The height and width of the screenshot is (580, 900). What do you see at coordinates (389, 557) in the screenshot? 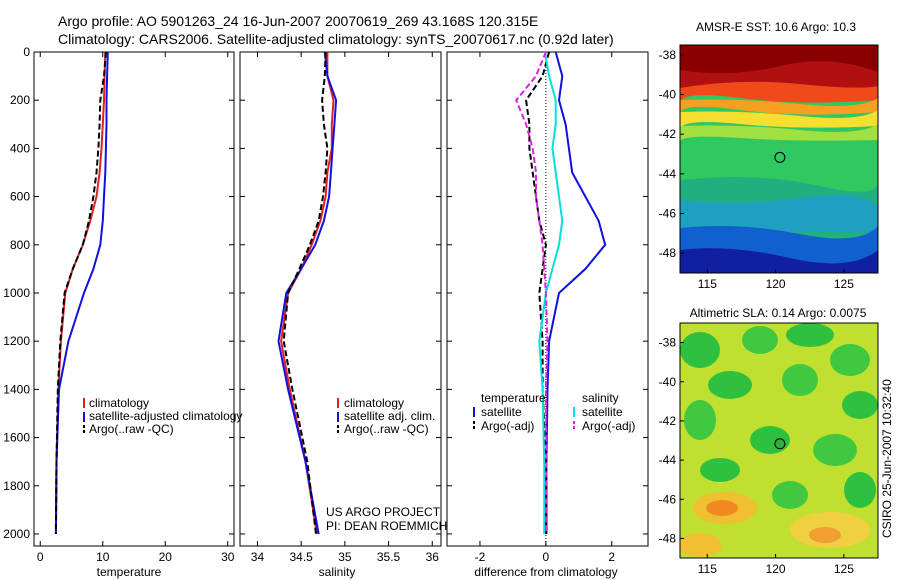
I see `x-tick-label: 35.5` at bounding box center [389, 557].